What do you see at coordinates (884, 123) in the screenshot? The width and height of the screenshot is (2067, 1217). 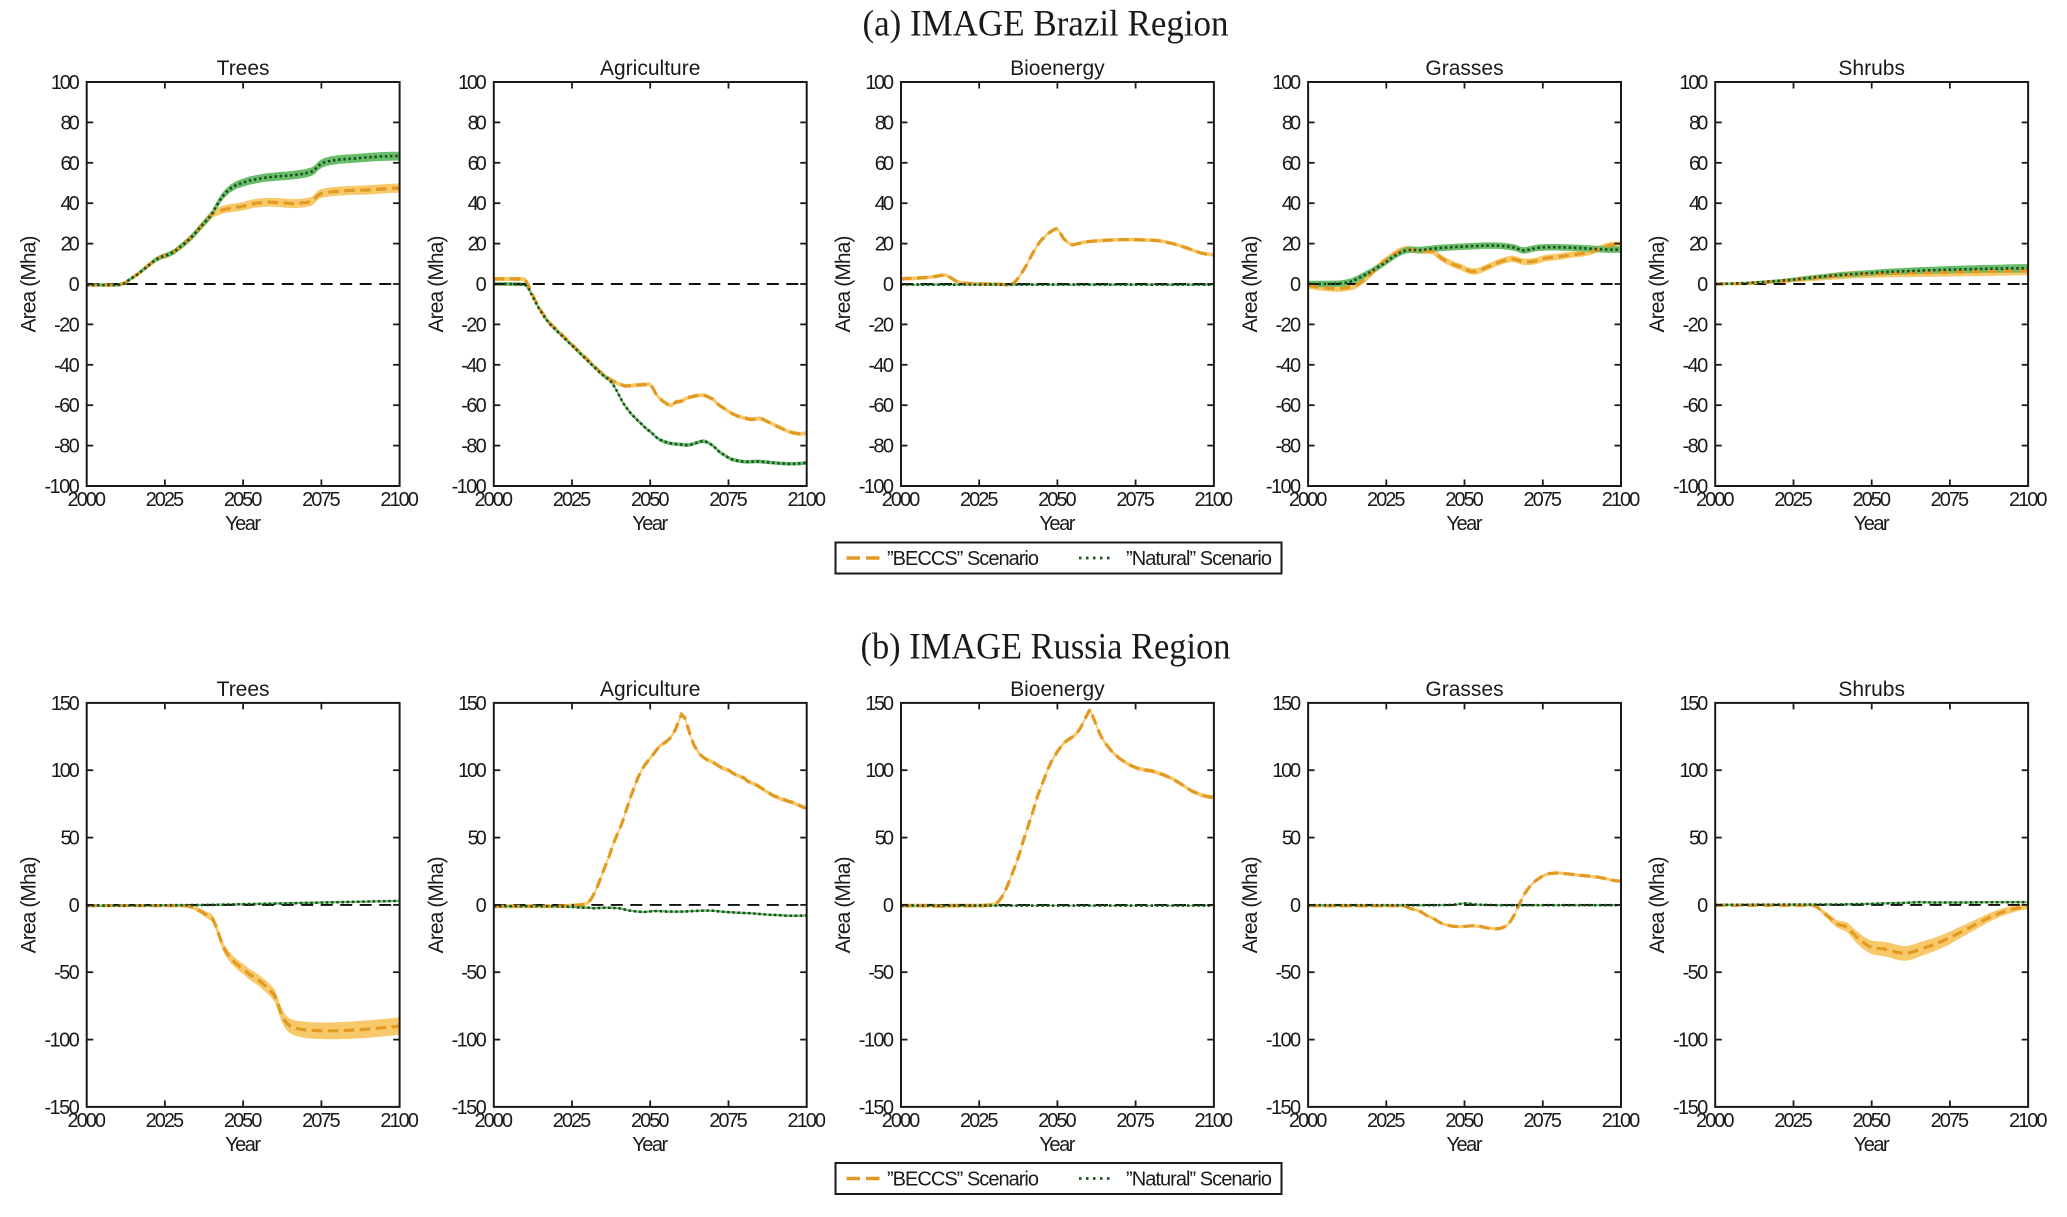 I see `svg-text: 80` at bounding box center [884, 123].